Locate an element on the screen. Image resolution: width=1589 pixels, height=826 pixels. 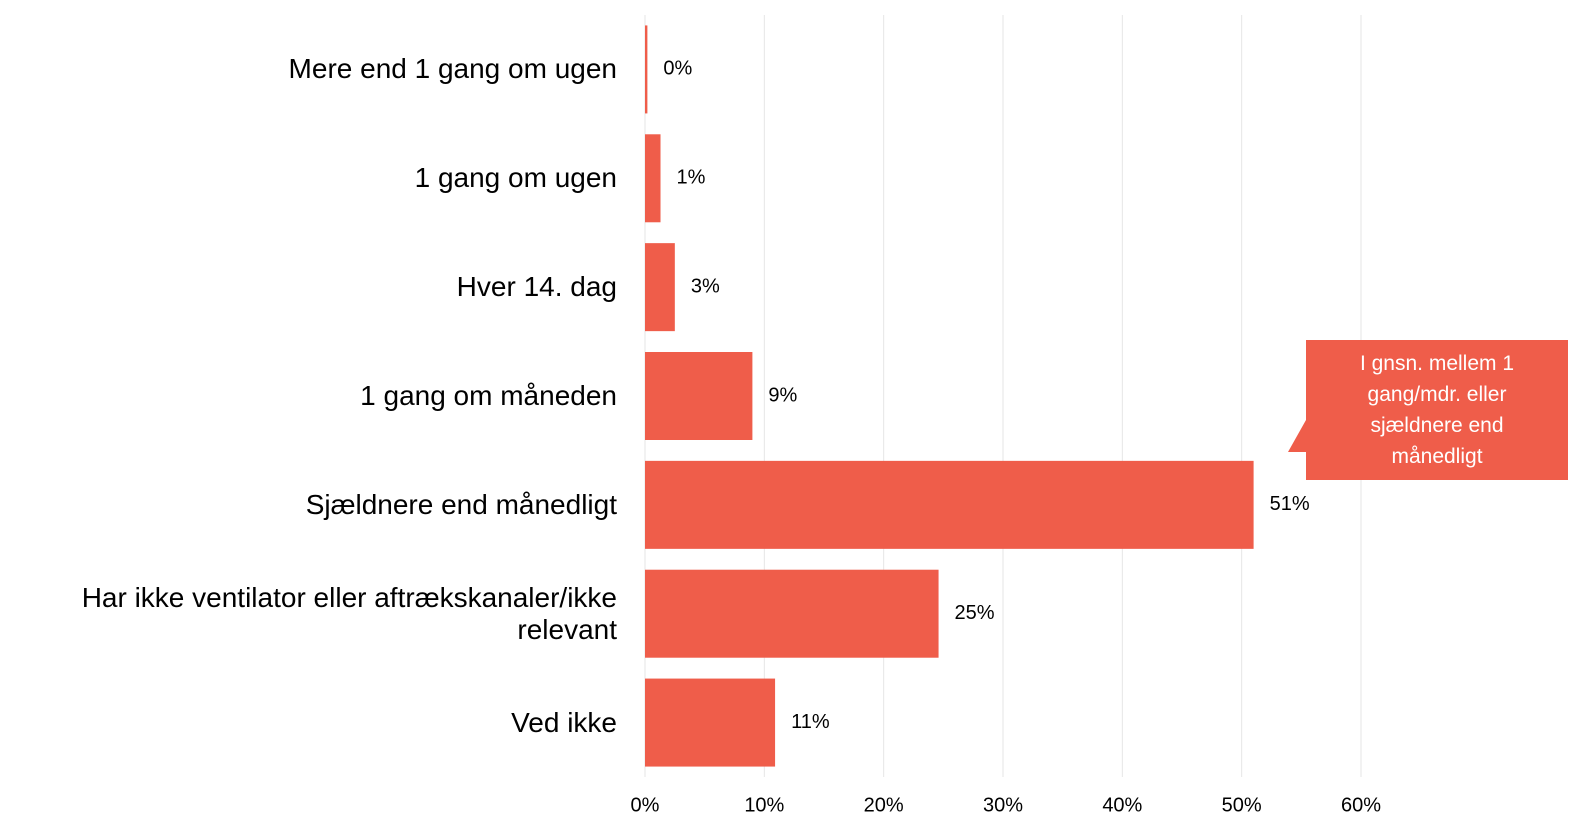
x-tick-label: 10% is located at coordinates (764, 805).